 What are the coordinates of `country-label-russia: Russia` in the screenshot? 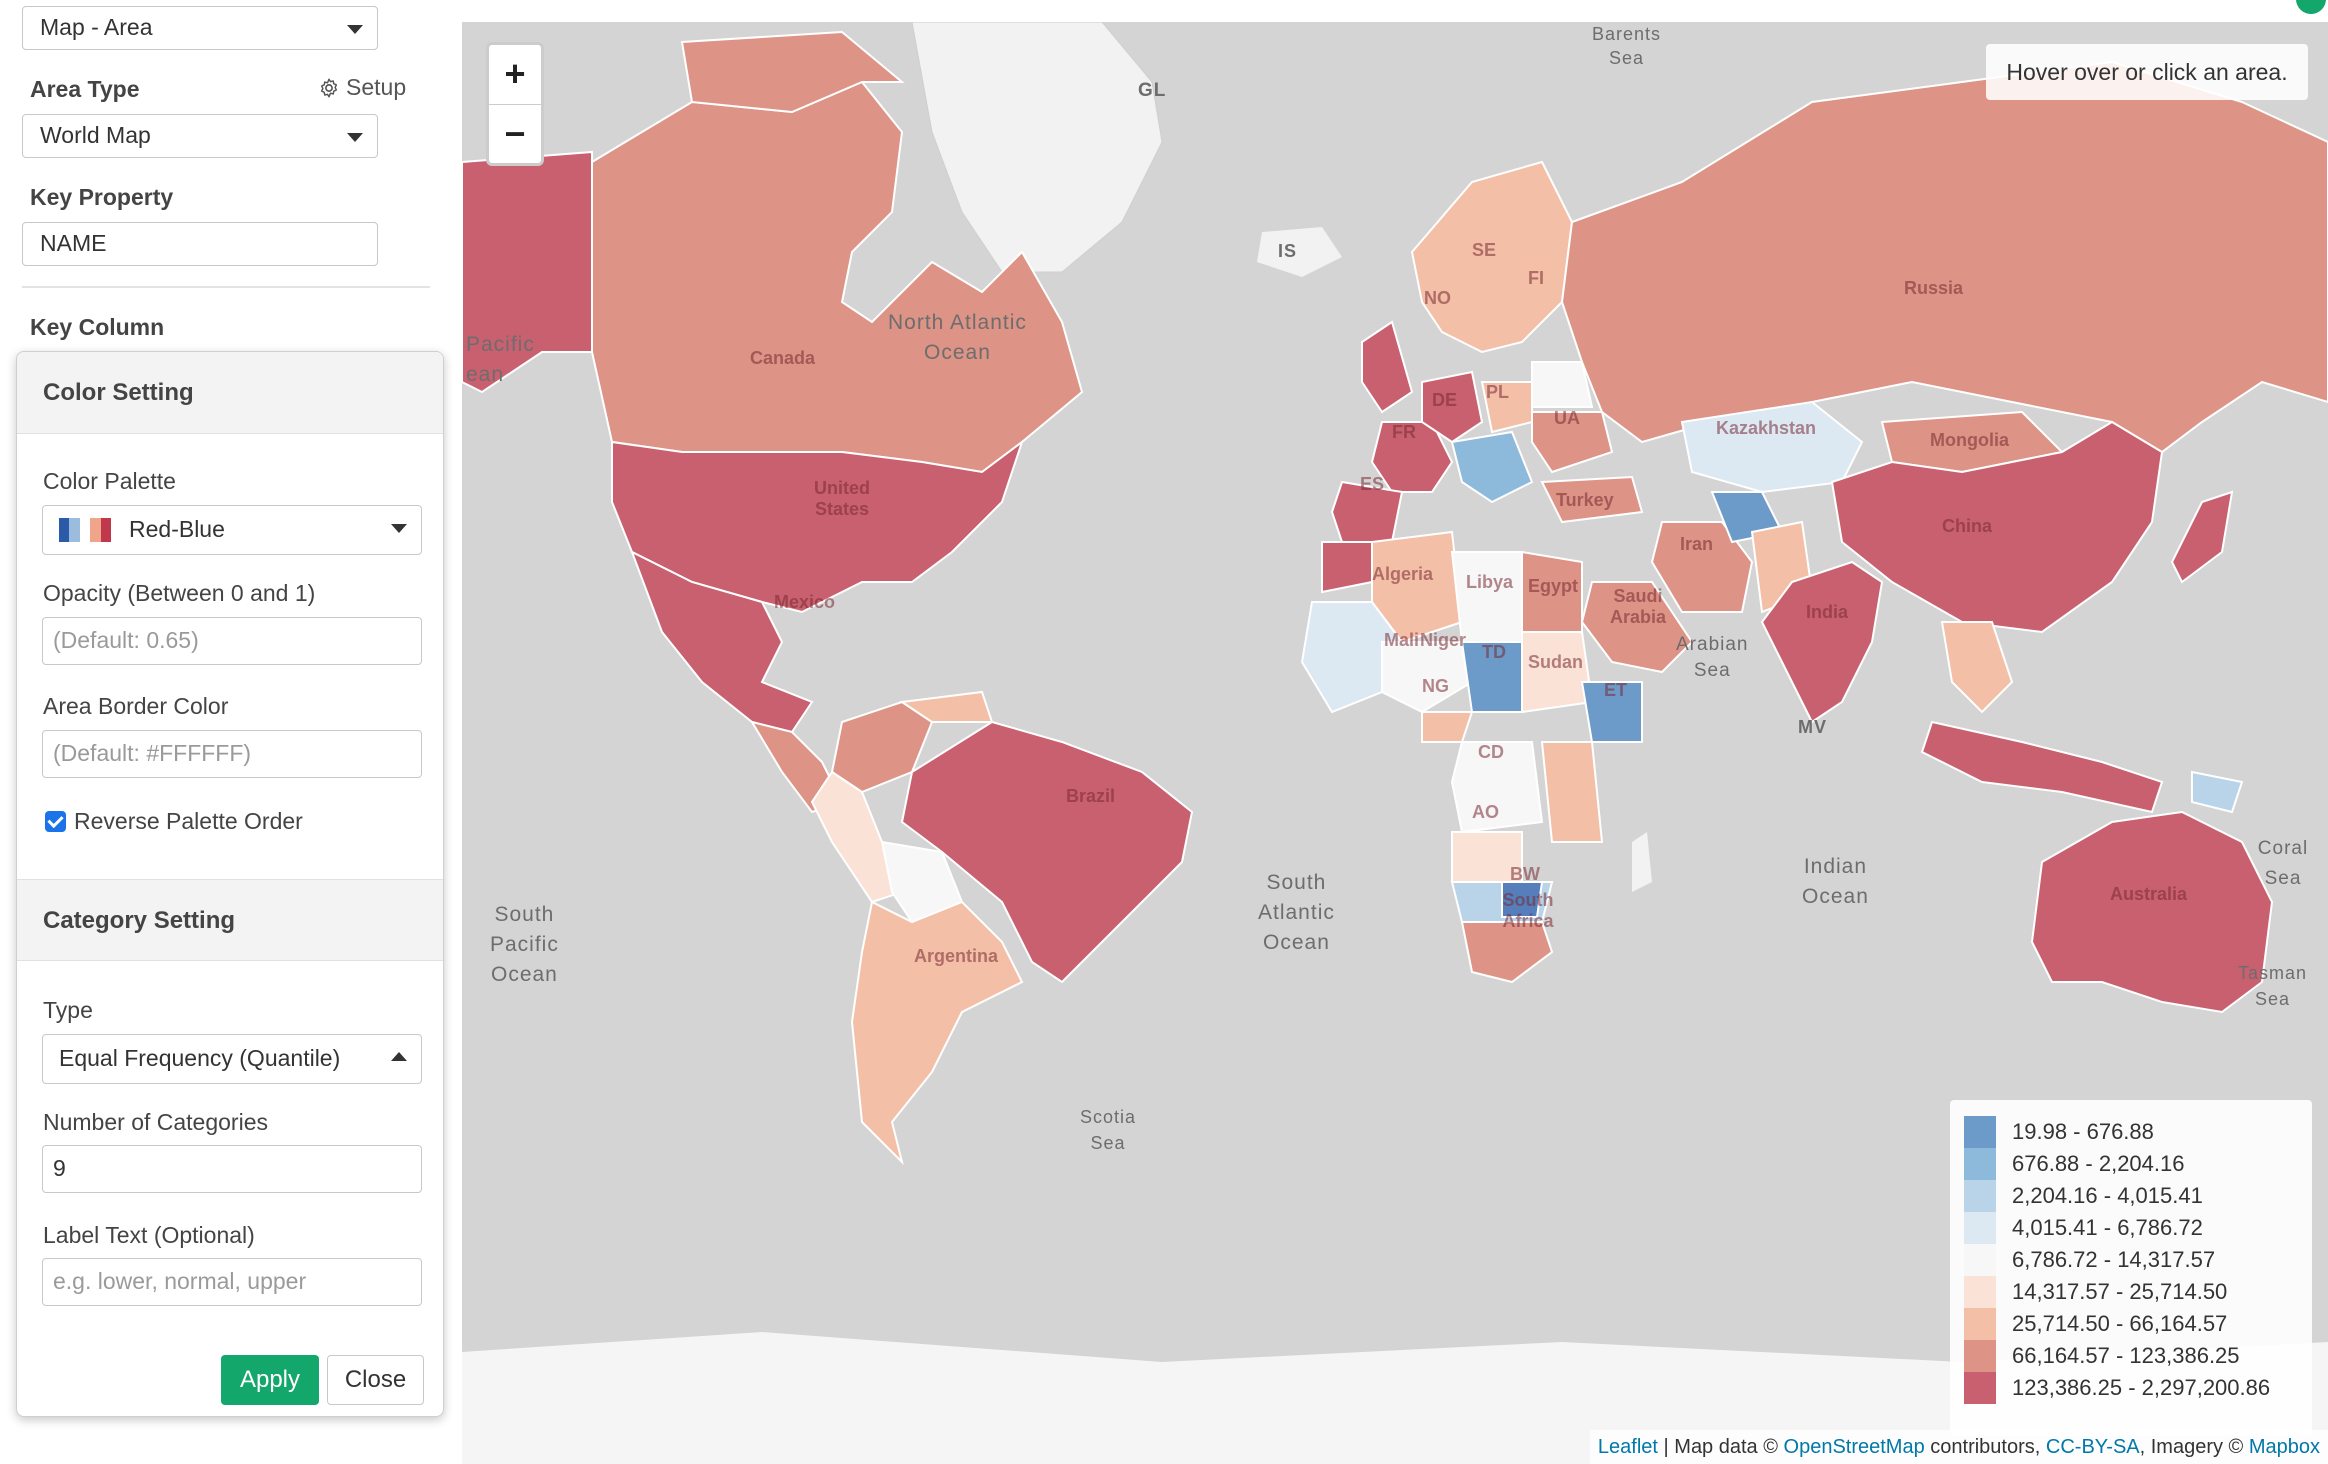 It's located at (1934, 288).